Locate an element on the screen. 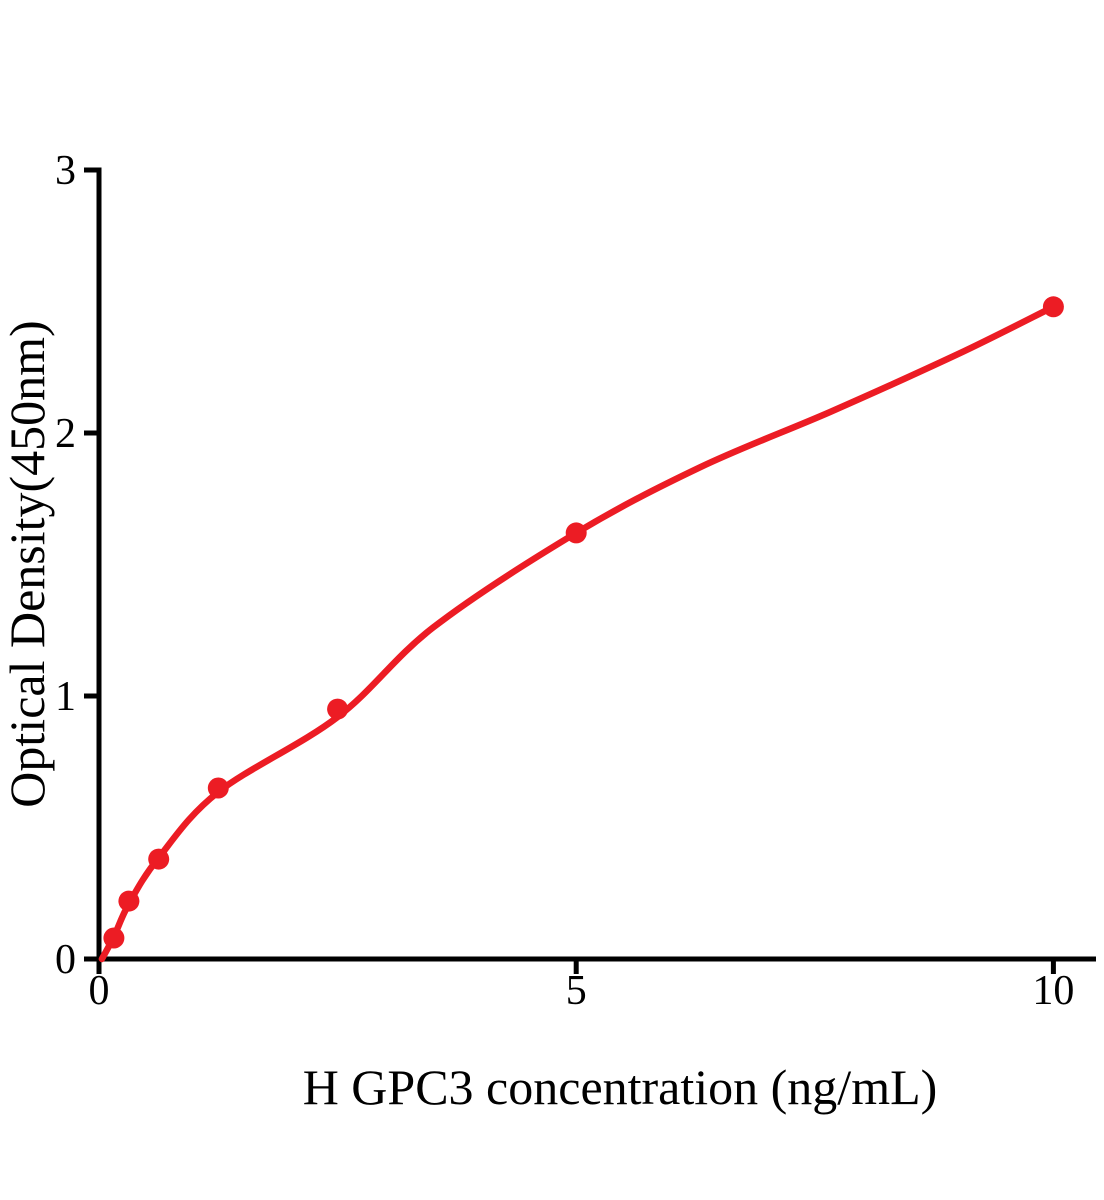 Image resolution: width=1104 pixels, height=1200 pixels. x-tick-label: 0 is located at coordinates (99, 991).